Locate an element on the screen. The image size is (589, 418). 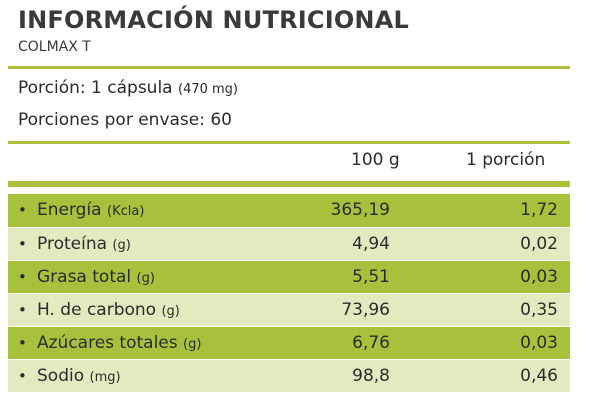
nutrient-name: H. de carbono is located at coordinates (97, 310).